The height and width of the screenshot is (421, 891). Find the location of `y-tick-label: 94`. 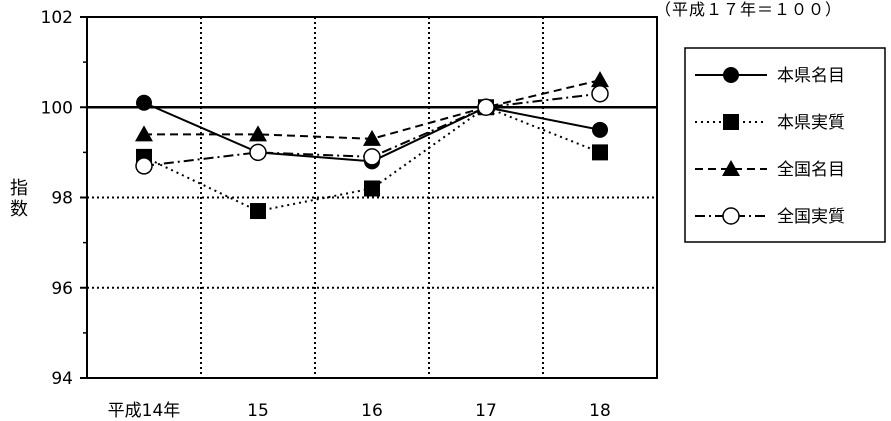

y-tick-label: 94 is located at coordinates (62, 379).